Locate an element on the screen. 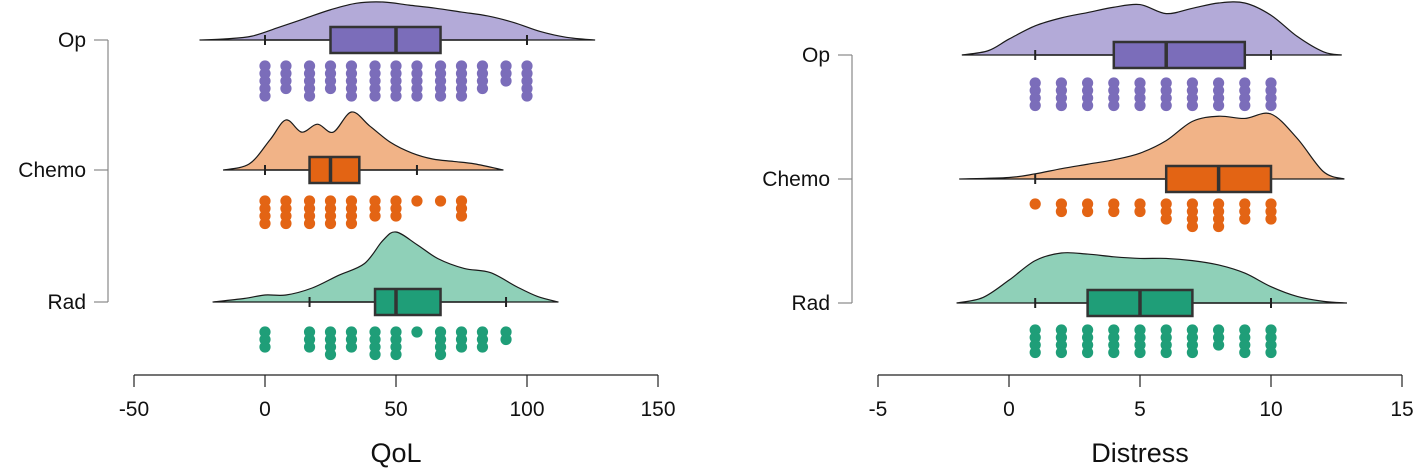 This screenshot has height=469, width=1416. x-tick-label: 5 is located at coordinates (1140, 409).